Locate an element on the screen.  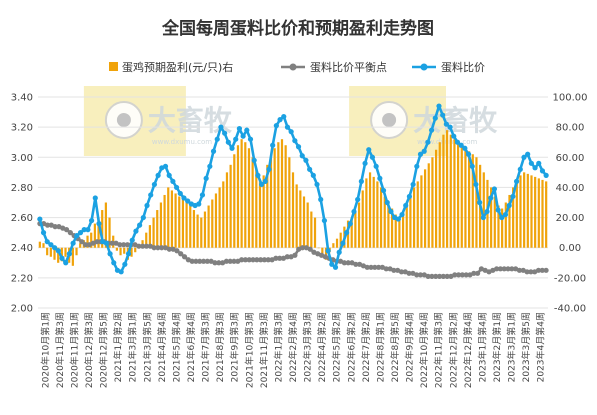
watermark-url: www.dxumu.com is located at coordinates (182, 142).